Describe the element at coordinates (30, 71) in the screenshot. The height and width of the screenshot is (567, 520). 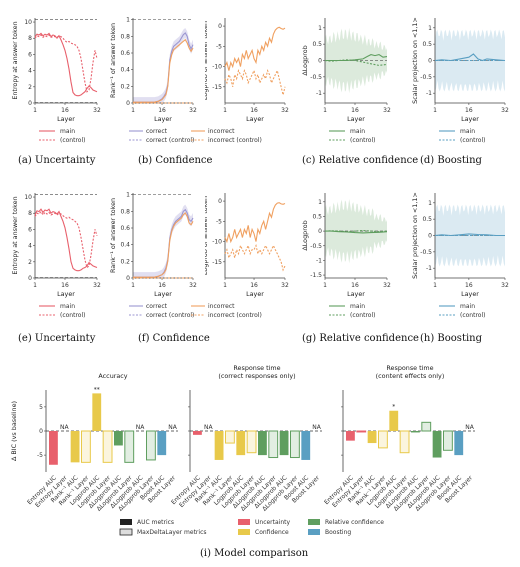
I see `y-tick-label: 4` at that location.